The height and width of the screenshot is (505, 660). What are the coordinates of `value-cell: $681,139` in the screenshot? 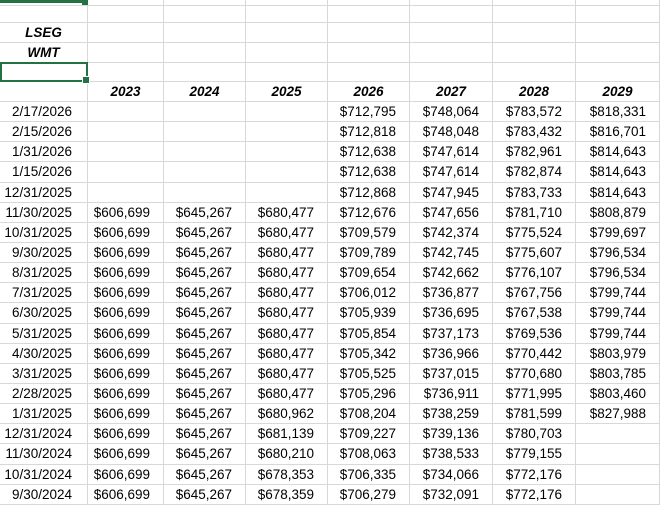 It's located at (287, 434).